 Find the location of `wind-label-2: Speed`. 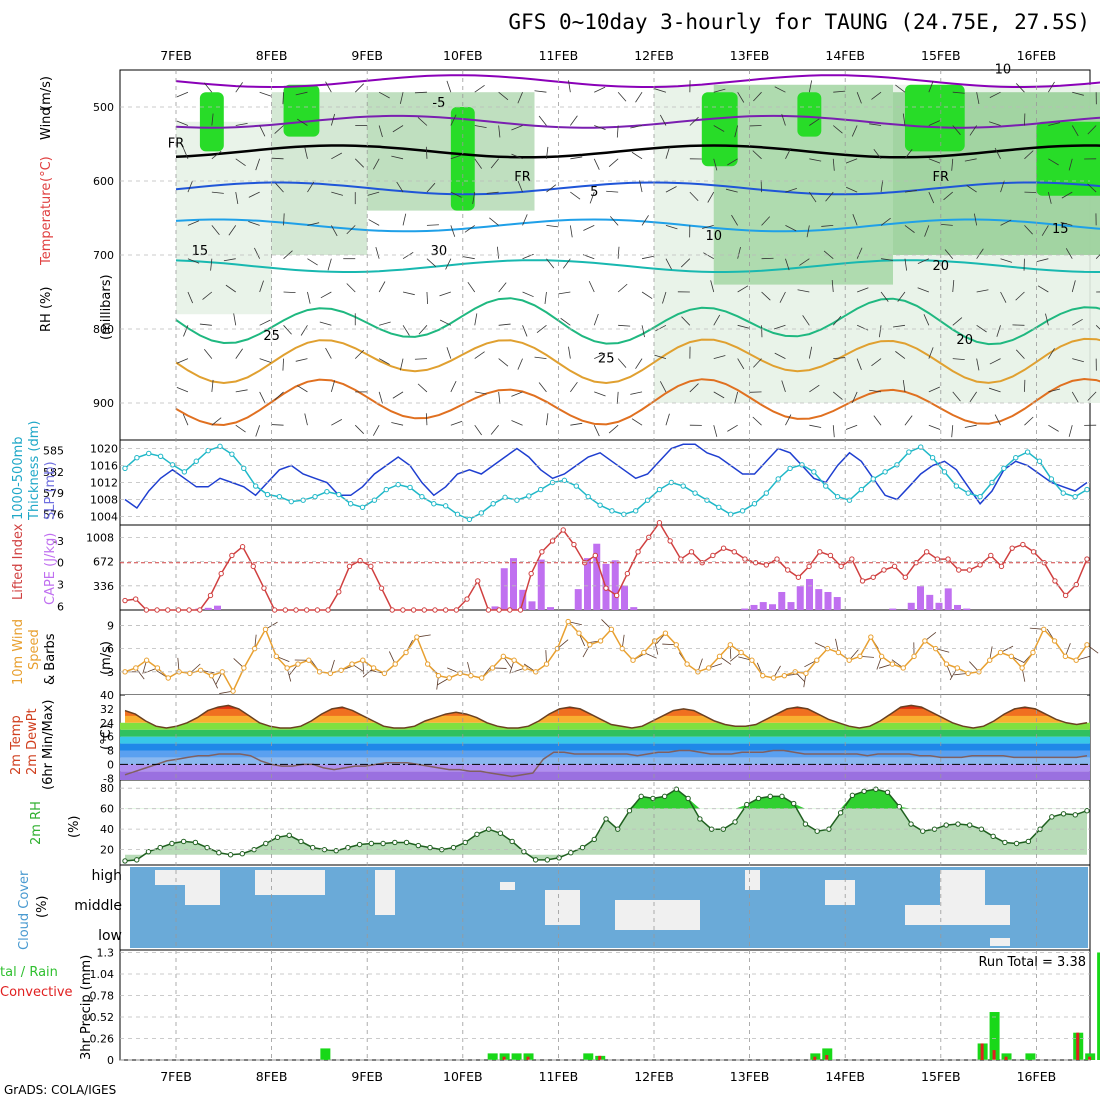

wind-label-2: Speed is located at coordinates (34, 649).